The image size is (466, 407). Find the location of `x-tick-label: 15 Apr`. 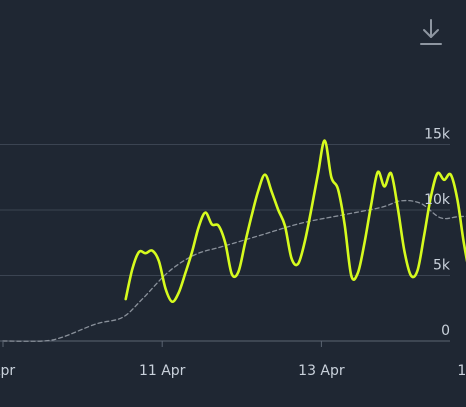

x-tick-label: 15 Apr is located at coordinates (461, 371).